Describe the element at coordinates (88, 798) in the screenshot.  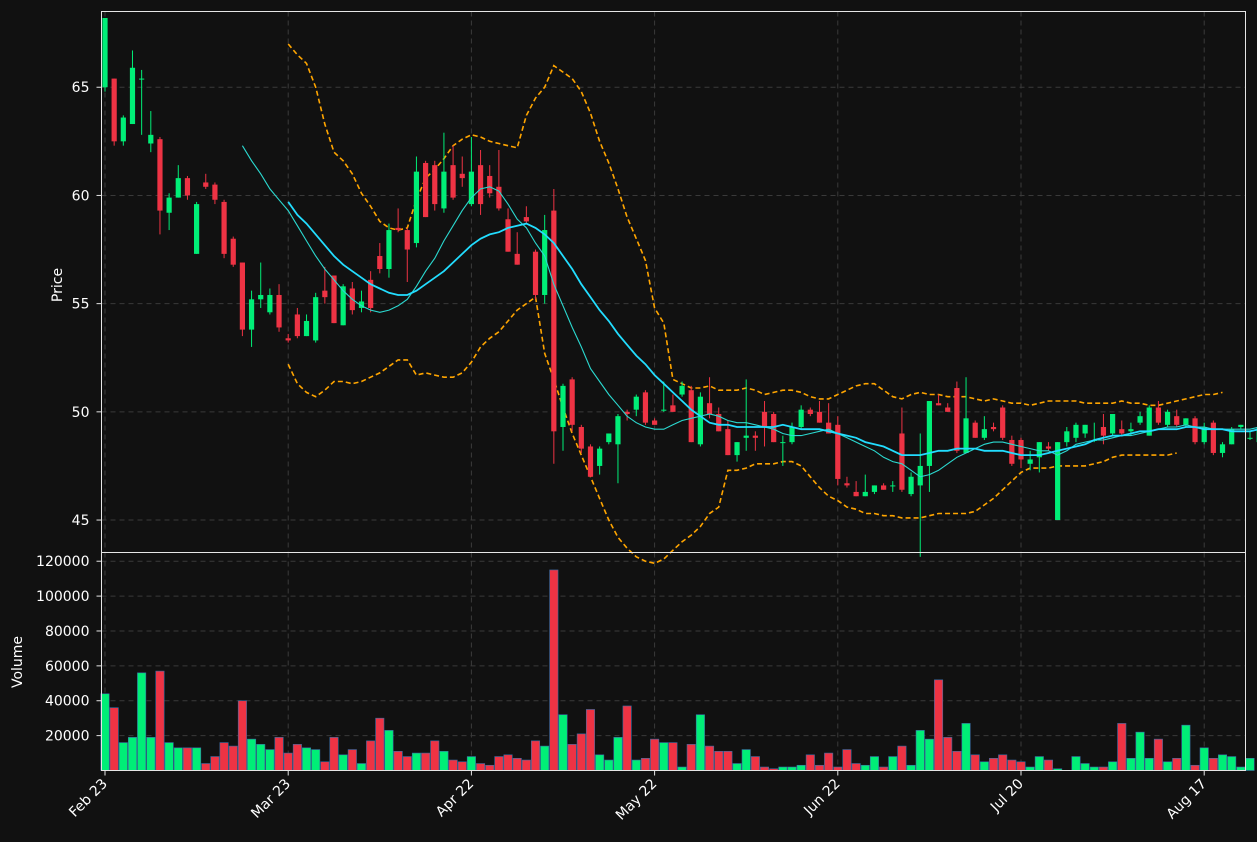
I see `date-tick-label: Feb 23` at that location.